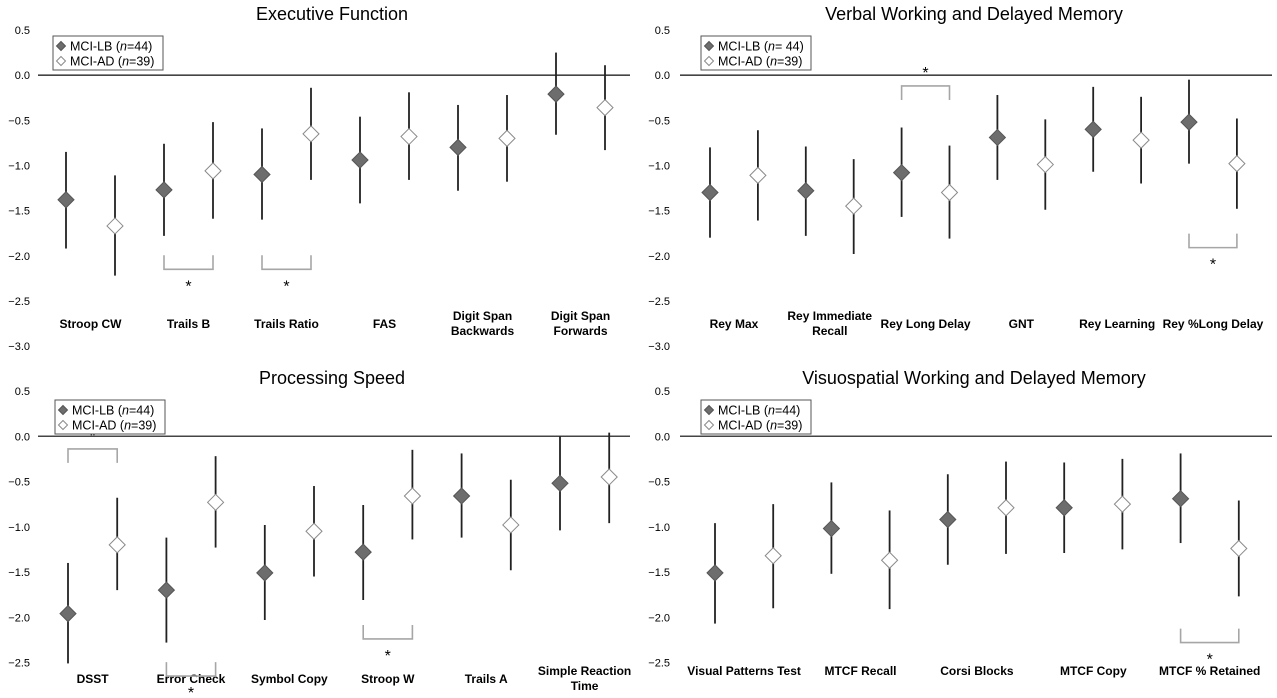  Describe the element at coordinates (19, 257) in the screenshot. I see `panel-1-ytick: −2.0` at that location.